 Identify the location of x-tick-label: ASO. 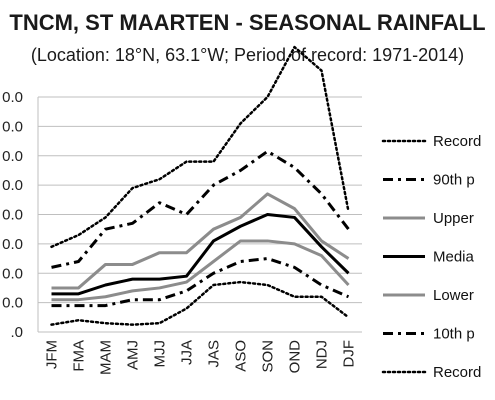
(241, 356).